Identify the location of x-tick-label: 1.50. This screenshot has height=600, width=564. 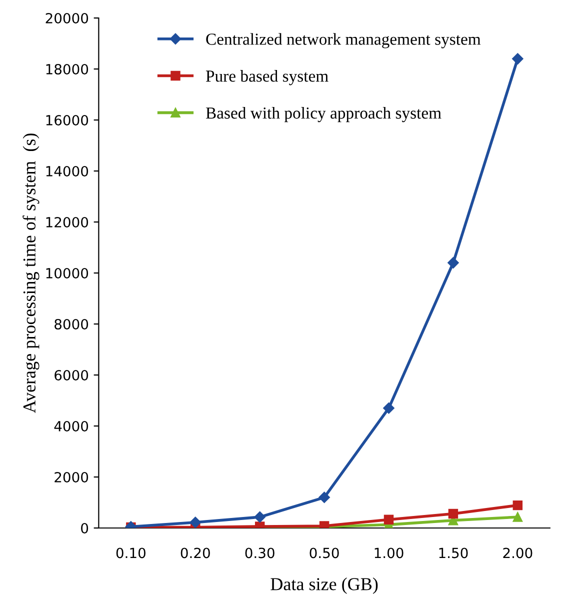
(453, 553).